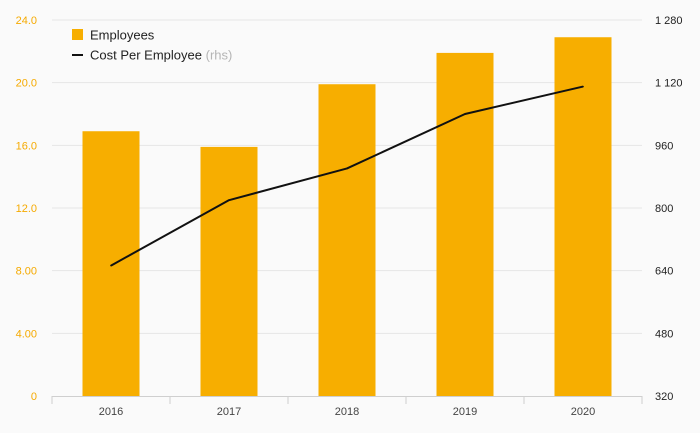 This screenshot has width=700, height=433. Describe the element at coordinates (229, 271) in the screenshot. I see `bar-employees-2017` at that location.